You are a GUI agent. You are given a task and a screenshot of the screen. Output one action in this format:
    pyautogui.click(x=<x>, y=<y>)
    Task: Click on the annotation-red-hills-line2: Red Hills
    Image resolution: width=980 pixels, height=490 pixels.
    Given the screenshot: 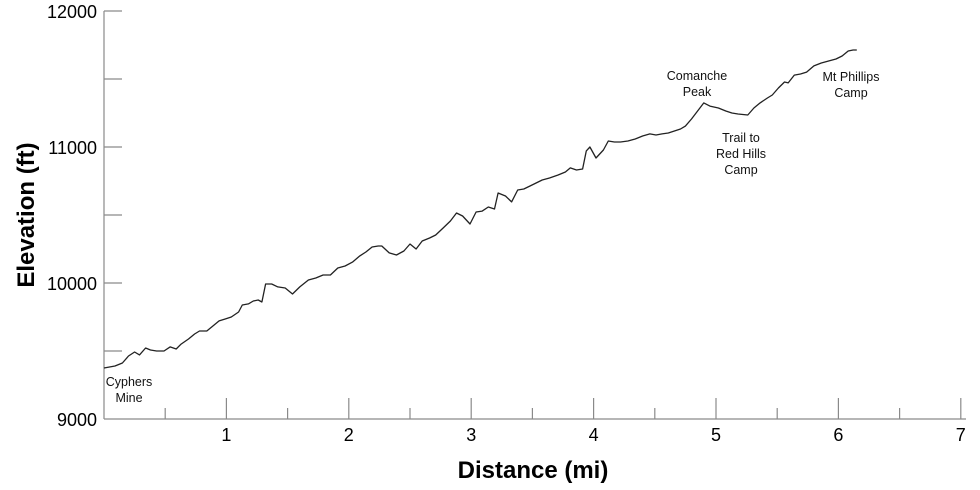 What is the action you would take?
    pyautogui.click(x=741, y=154)
    